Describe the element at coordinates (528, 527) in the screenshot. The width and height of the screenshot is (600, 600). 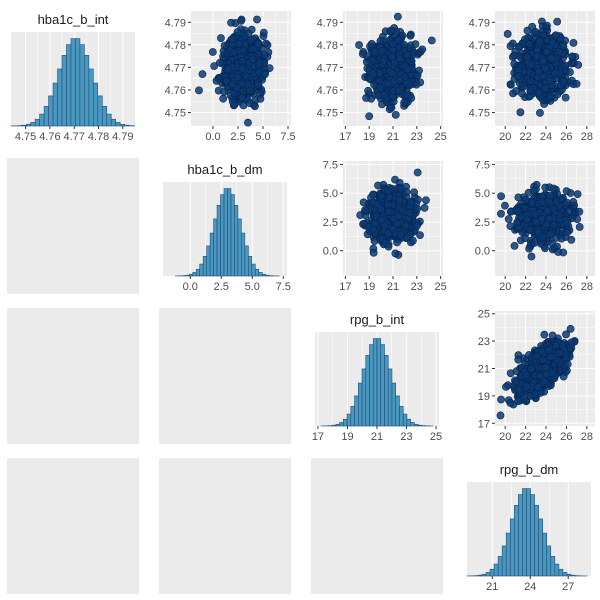
I see `panel-r3-c3: rpg_b_dm 21 24 27` at that location.